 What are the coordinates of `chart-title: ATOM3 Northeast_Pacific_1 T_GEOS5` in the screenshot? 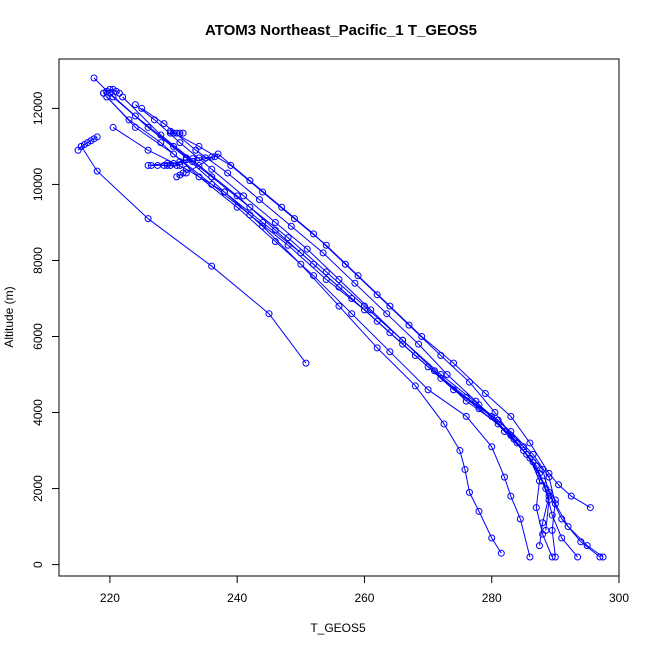 It's located at (341, 30).